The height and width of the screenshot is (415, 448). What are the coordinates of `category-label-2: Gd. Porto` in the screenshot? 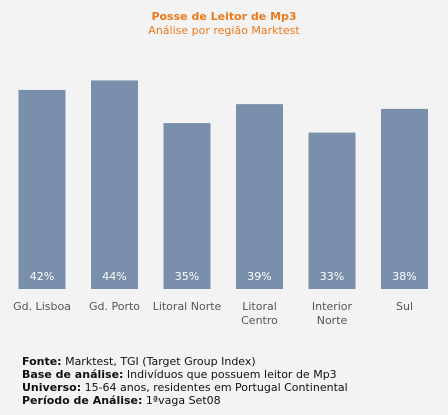 It's located at (114, 306).